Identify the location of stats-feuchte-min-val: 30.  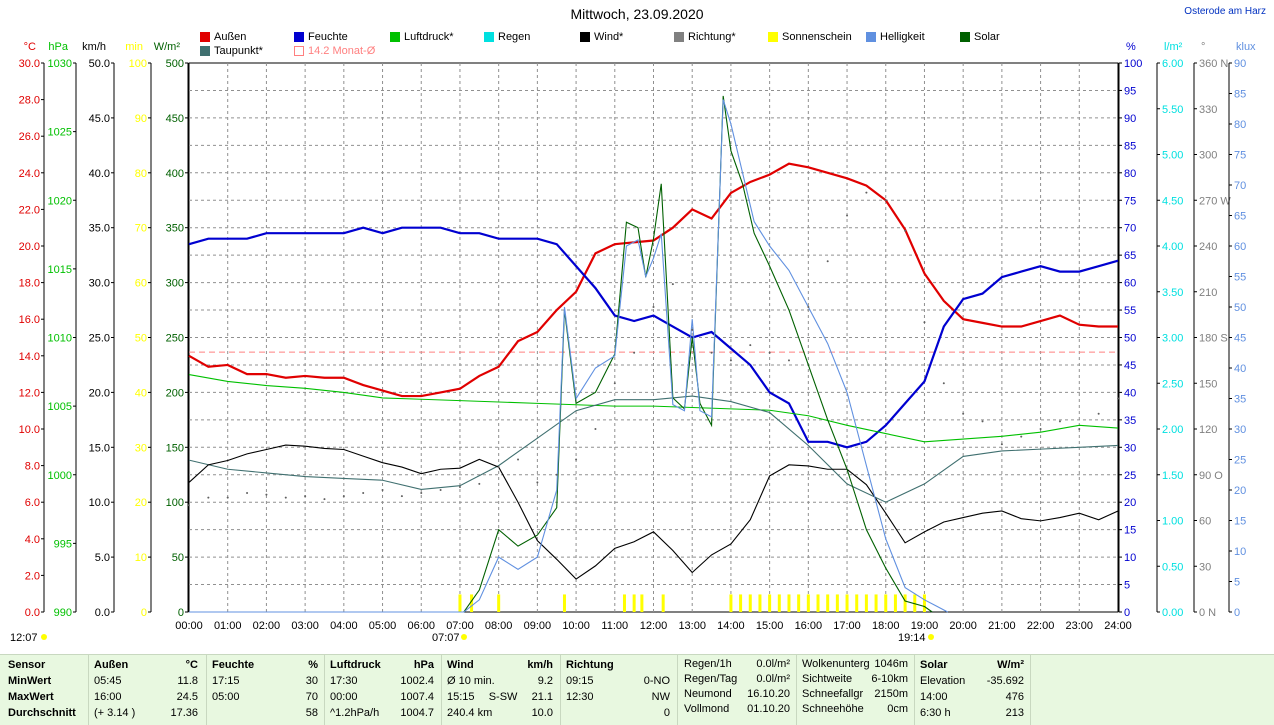
(311, 681).